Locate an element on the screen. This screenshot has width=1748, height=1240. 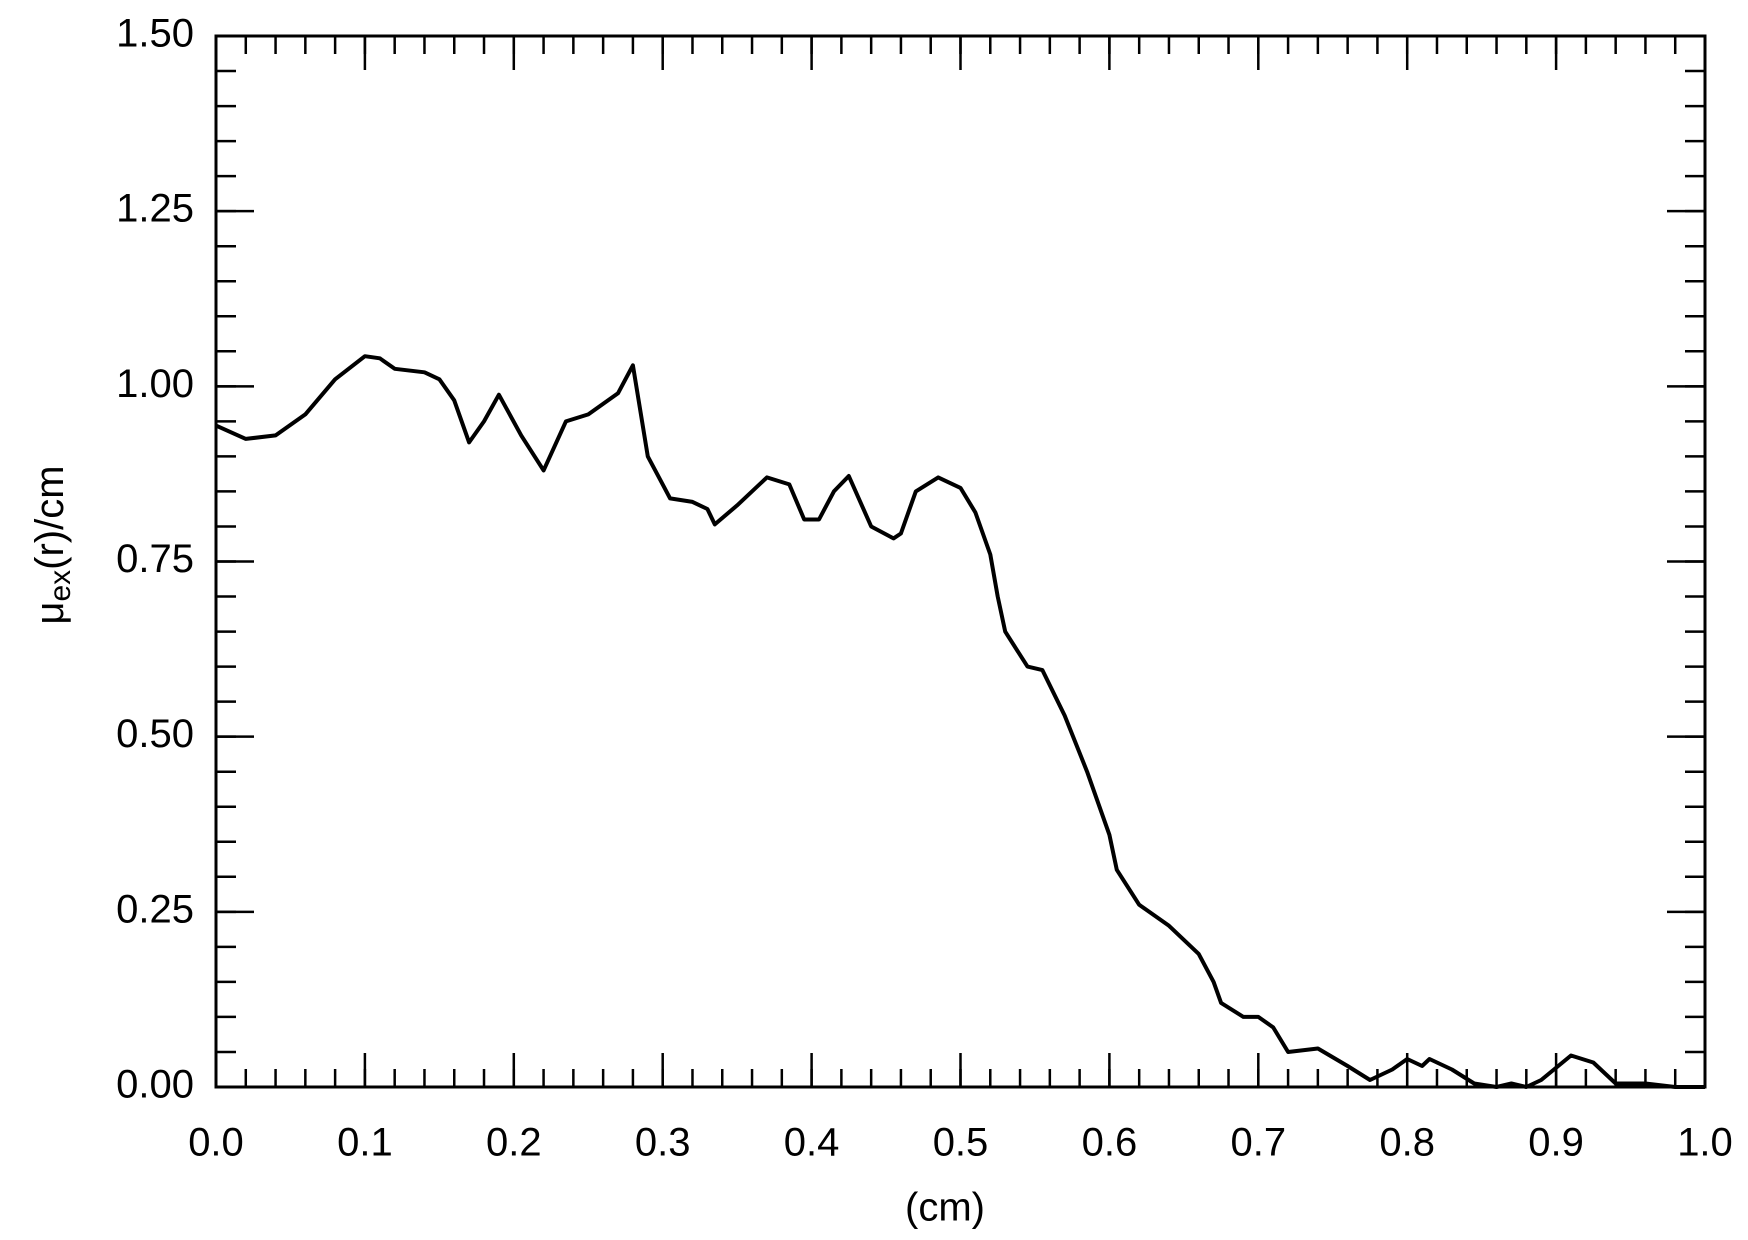
y-label-symbol: μ is located at coordinates (50, 613).